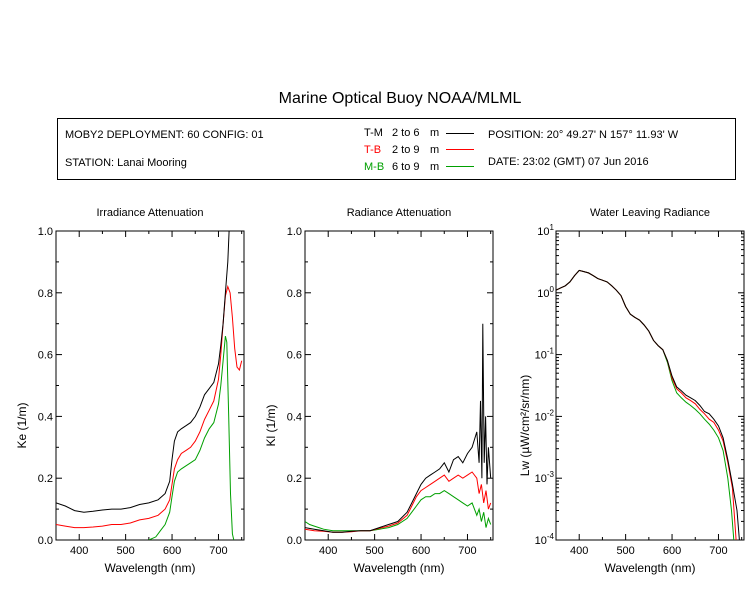 This screenshot has width=750, height=600. What do you see at coordinates (164, 135) in the screenshot?
I see `deployment-text: MOBY2 DEPLOYMENT: 60 CONFIG: 01` at bounding box center [164, 135].